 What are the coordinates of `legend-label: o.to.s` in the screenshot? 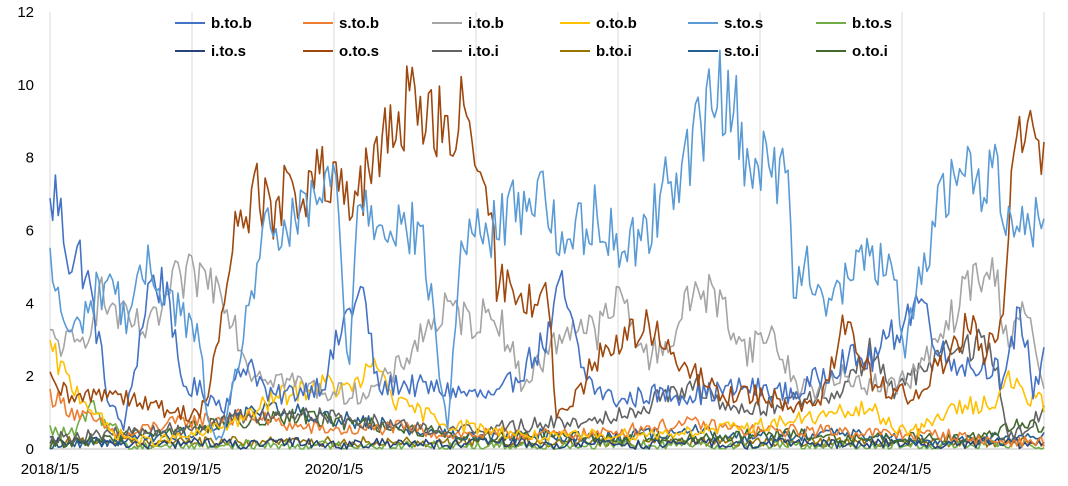 It's located at (359, 51).